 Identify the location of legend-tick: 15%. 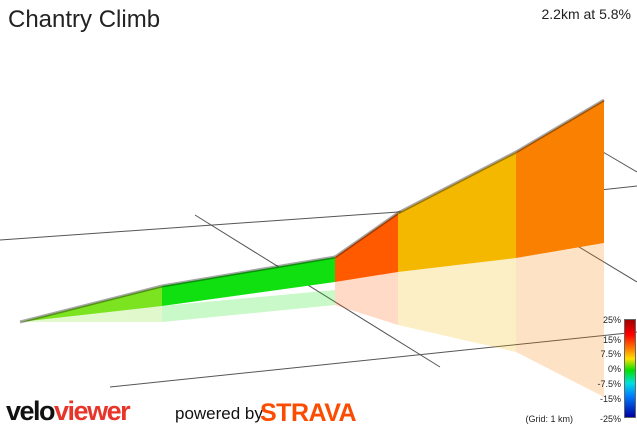
(611, 340).